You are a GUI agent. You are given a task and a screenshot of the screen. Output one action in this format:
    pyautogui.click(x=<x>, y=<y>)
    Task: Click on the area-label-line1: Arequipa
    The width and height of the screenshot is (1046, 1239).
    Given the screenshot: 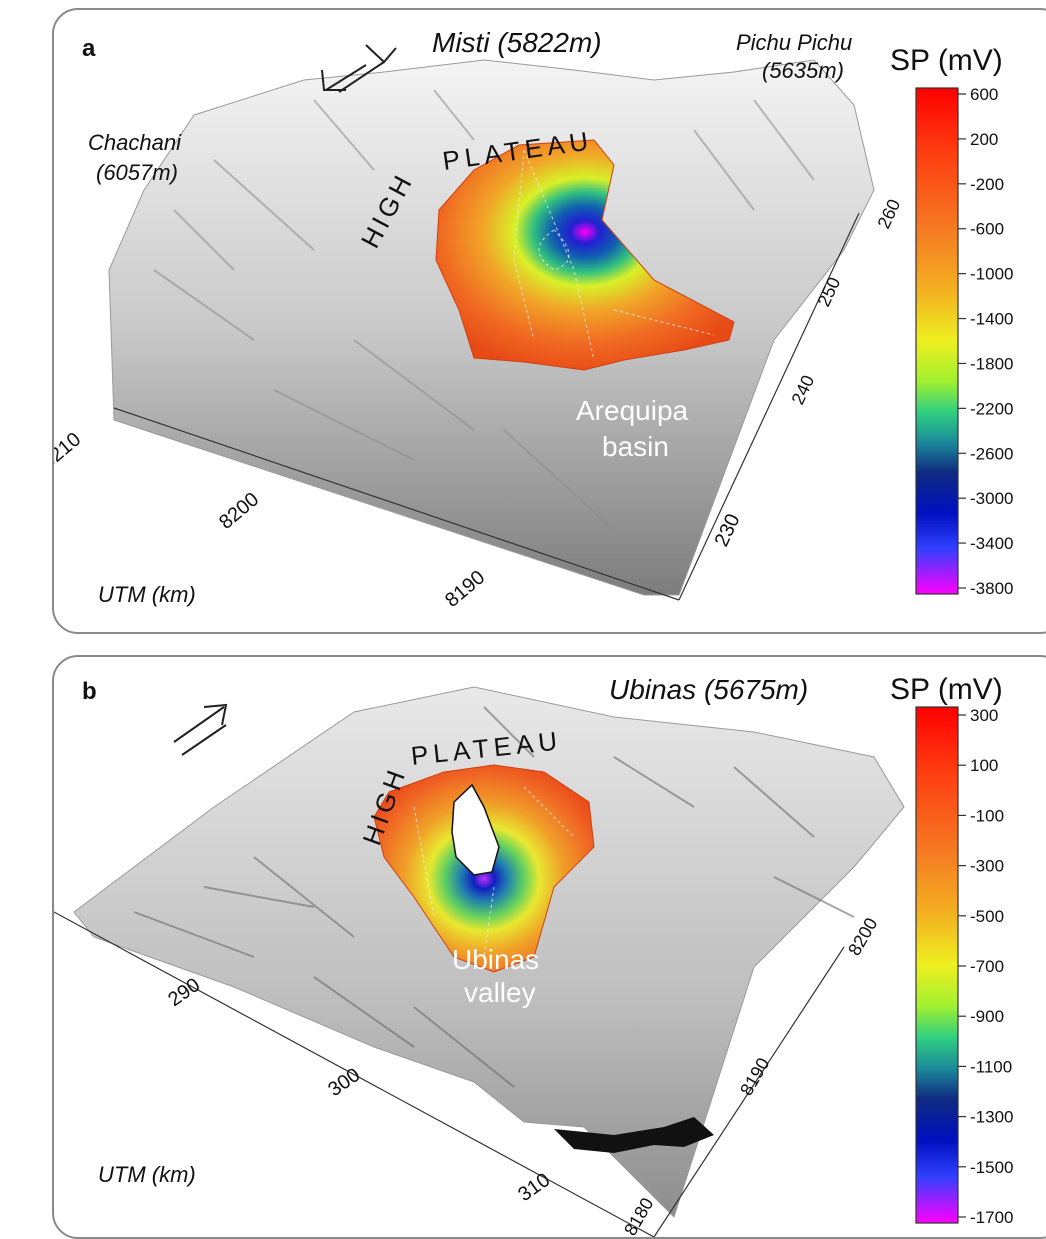 What is the action you would take?
    pyautogui.click(x=632, y=410)
    